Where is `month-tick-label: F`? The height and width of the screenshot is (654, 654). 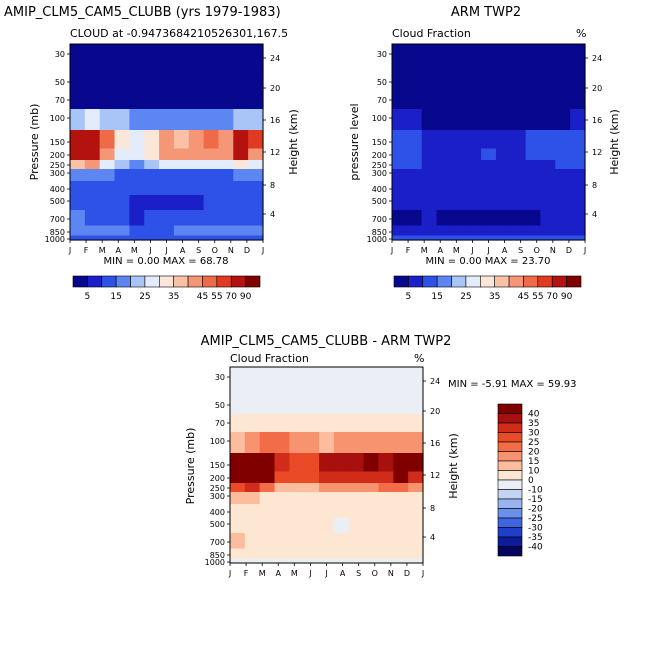 month-tick-label: F is located at coordinates (246, 573).